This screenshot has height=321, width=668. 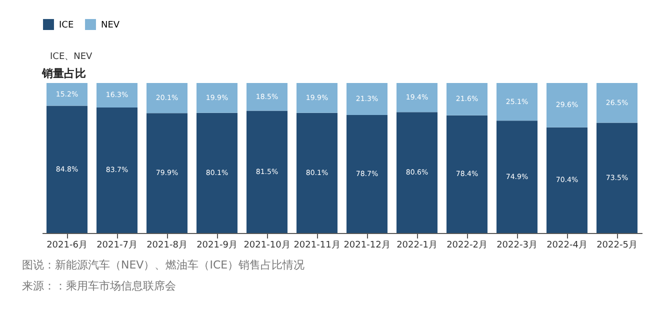 What do you see at coordinates (217, 245) in the screenshot?
I see `x-tick-label: 2021-9月` at bounding box center [217, 245].